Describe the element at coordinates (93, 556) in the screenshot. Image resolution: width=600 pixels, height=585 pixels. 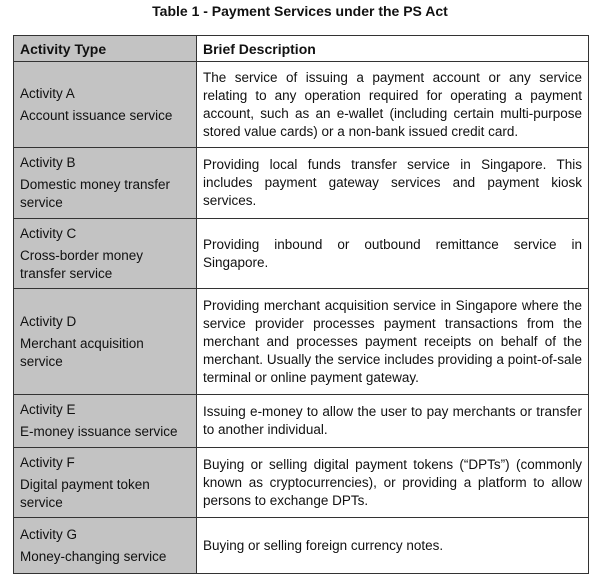
I see `activity-name: Money-changing service` at that location.